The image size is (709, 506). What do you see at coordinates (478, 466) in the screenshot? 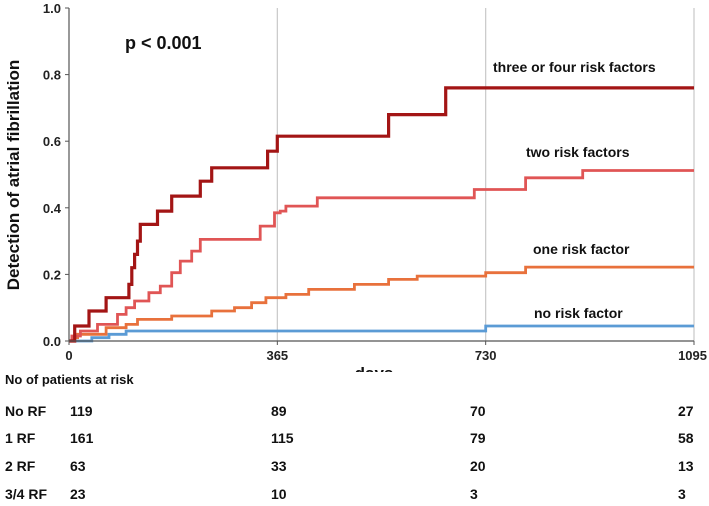
I see `risk-cell: 20` at bounding box center [478, 466].